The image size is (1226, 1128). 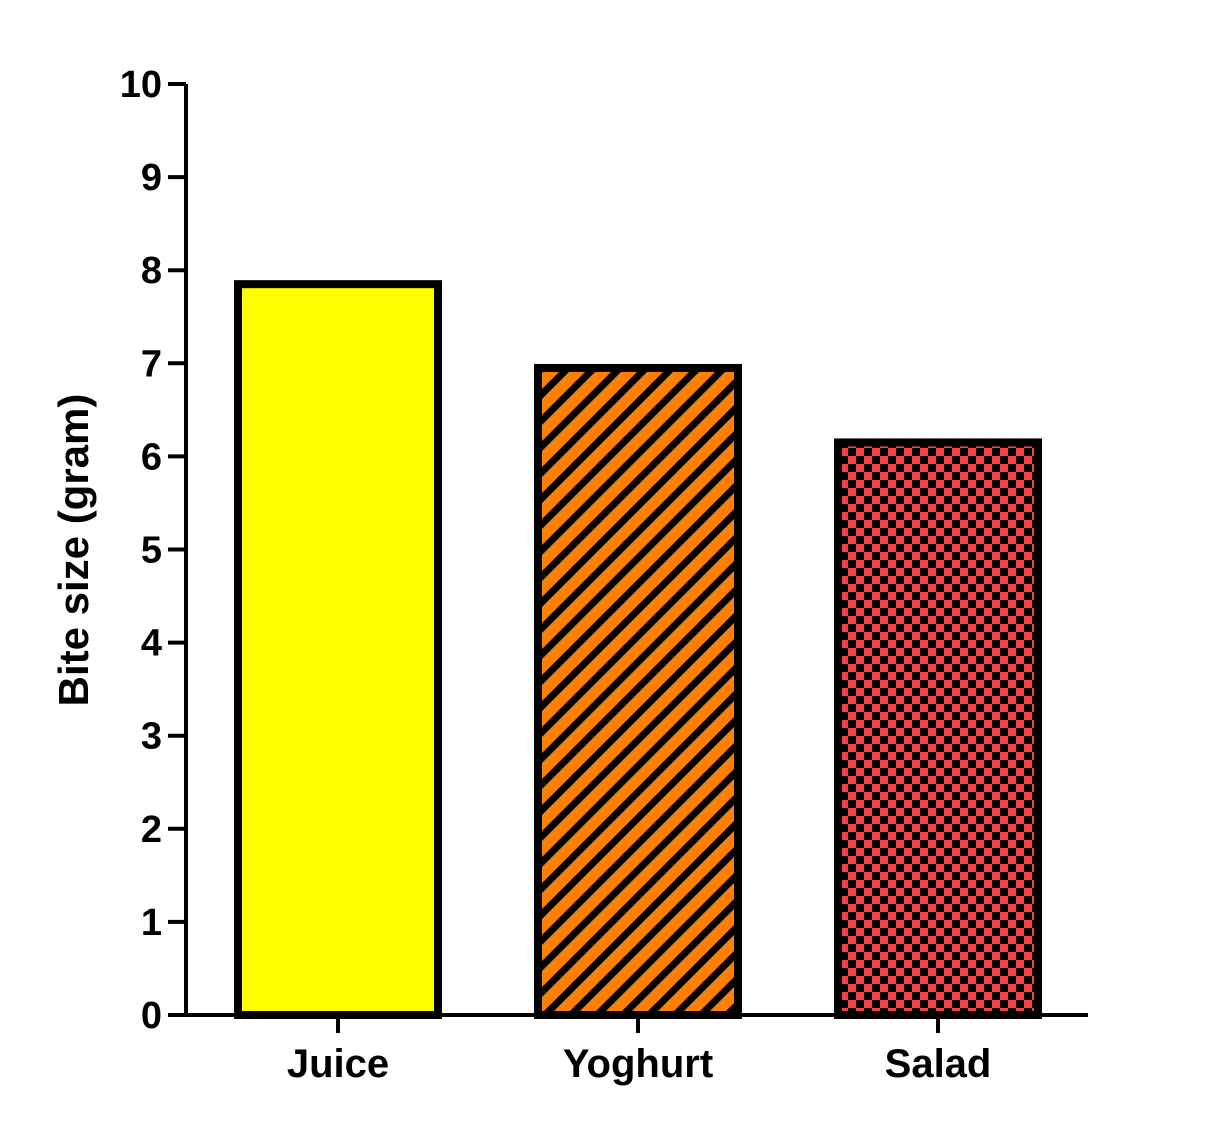 I want to click on x-category-label: Yoghurt, so click(x=638, y=1064).